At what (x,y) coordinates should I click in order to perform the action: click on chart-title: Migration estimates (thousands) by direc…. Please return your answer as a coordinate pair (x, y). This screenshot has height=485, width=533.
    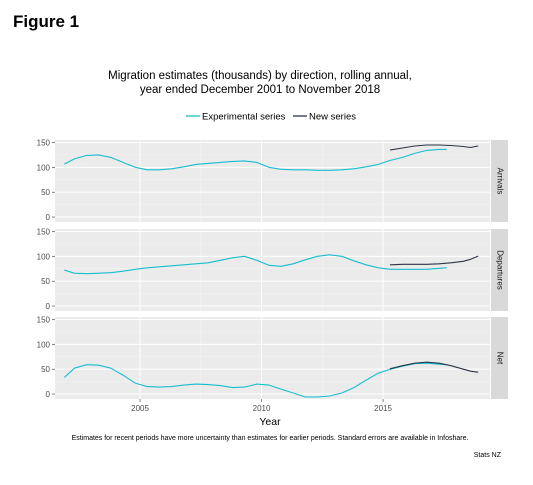
    Looking at the image, I should click on (260, 76).